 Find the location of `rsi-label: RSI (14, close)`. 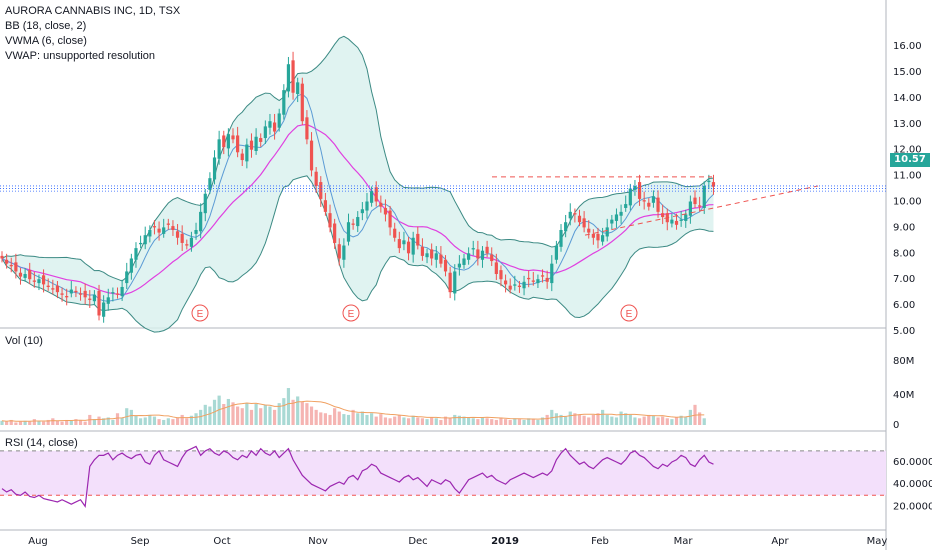

rsi-label: RSI (14, close) is located at coordinates (41, 443).